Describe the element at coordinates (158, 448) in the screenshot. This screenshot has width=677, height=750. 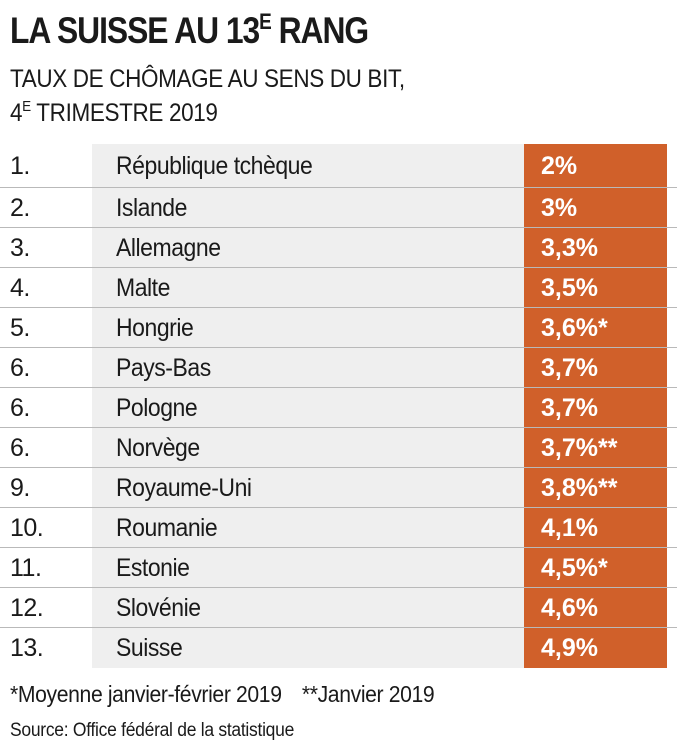
I see `row-country: Norvège` at that location.